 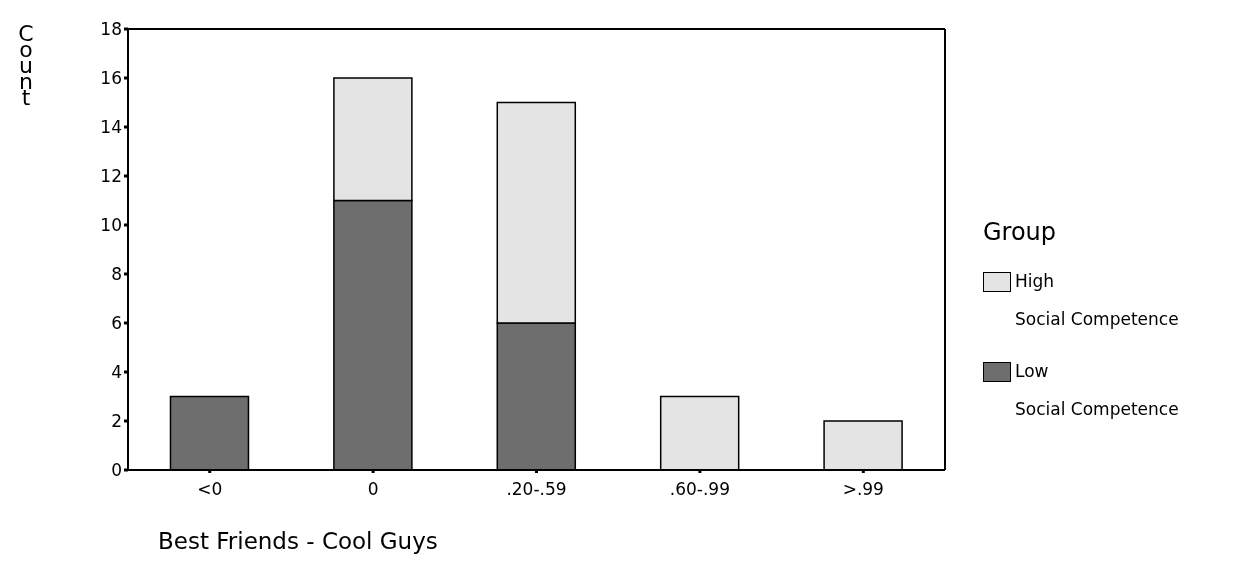 I want to click on y-tick-label: 14, so click(x=111, y=127).